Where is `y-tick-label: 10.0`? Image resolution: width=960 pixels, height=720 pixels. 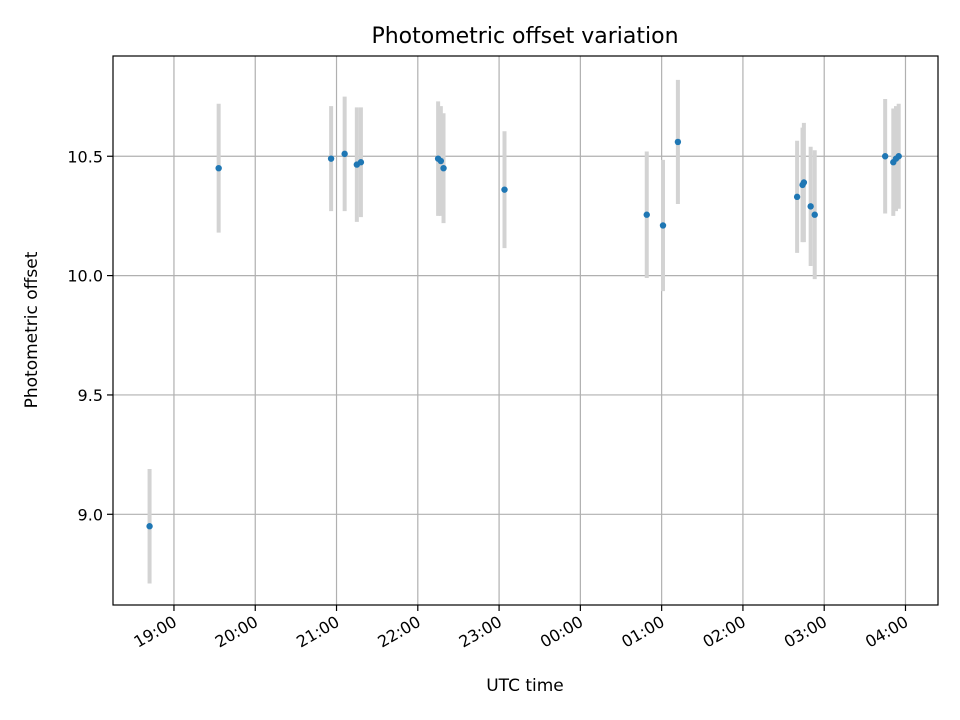 y-tick-label: 10.0 is located at coordinates (85, 276).